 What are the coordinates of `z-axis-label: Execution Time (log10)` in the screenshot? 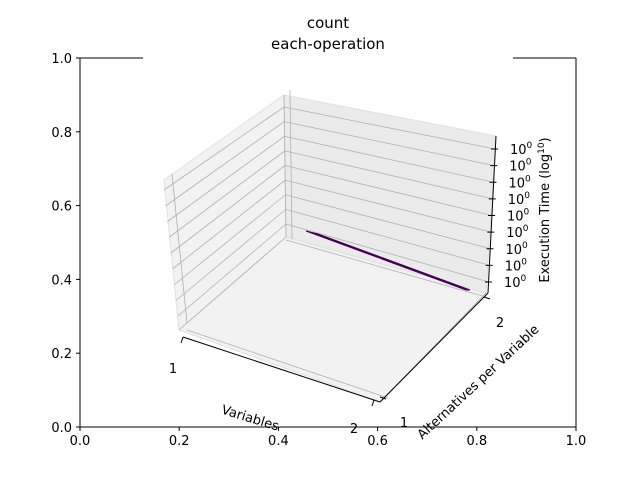 It's located at (545, 209).